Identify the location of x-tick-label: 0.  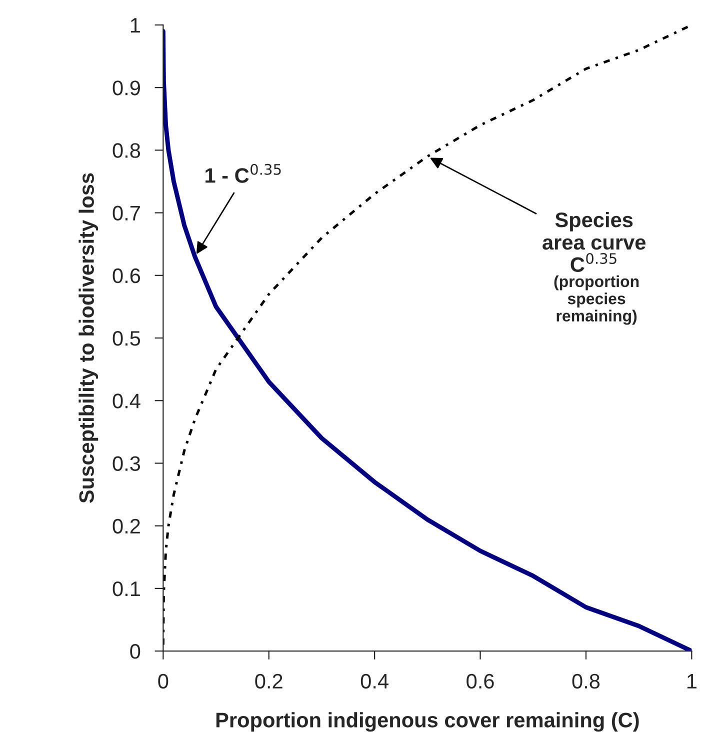
(163, 681).